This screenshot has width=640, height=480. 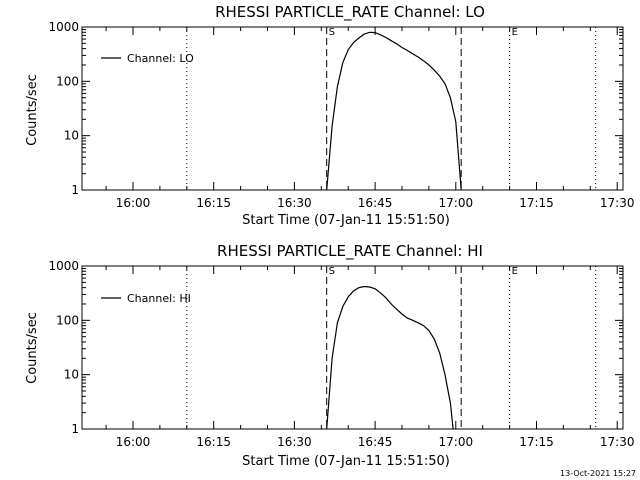 What do you see at coordinates (598, 473) in the screenshot?
I see `timestamp: 13-Oct-2021 15:27` at bounding box center [598, 473].